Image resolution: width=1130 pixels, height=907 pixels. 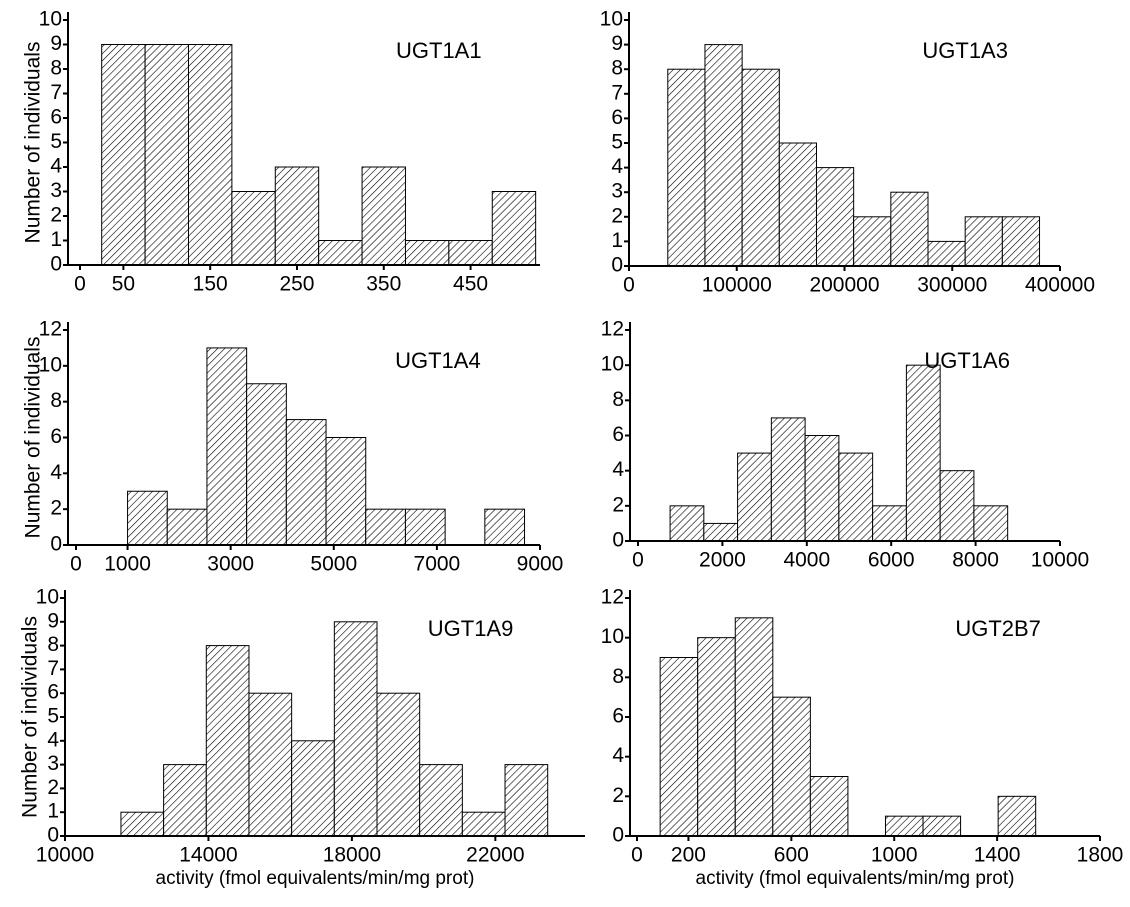 I want to click on x-tick-label: 1400, so click(x=997, y=855).